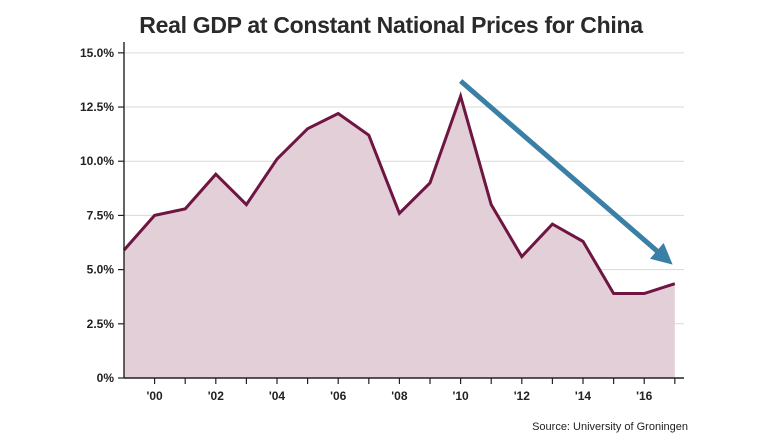 Image resolution: width=782 pixels, height=440 pixels. What do you see at coordinates (97, 107) in the screenshot?
I see `y-tick-label: 12.5%` at bounding box center [97, 107].